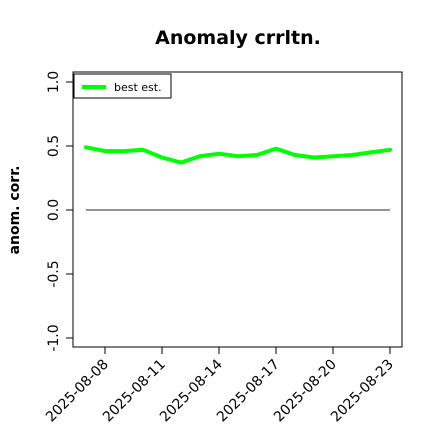  What do you see at coordinates (54, 210) in the screenshot?
I see `y-tick-label: 0.0` at bounding box center [54, 210].